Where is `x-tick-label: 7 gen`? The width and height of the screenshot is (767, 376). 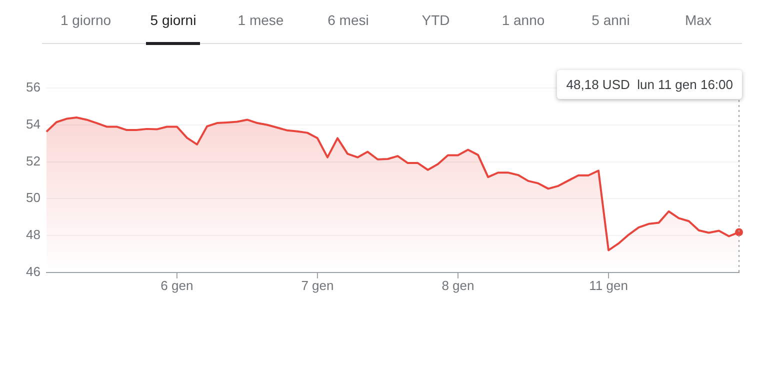
x-tick-label: 7 gen is located at coordinates (317, 285).